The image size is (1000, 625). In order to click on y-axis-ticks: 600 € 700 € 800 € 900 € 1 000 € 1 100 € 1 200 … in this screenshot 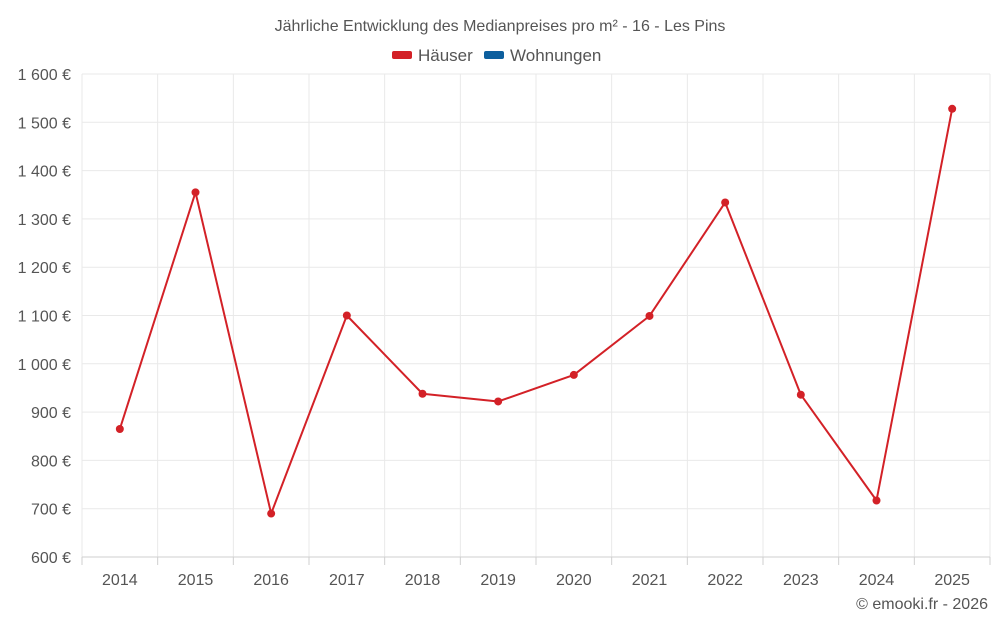, I will do `click(44, 317)`.